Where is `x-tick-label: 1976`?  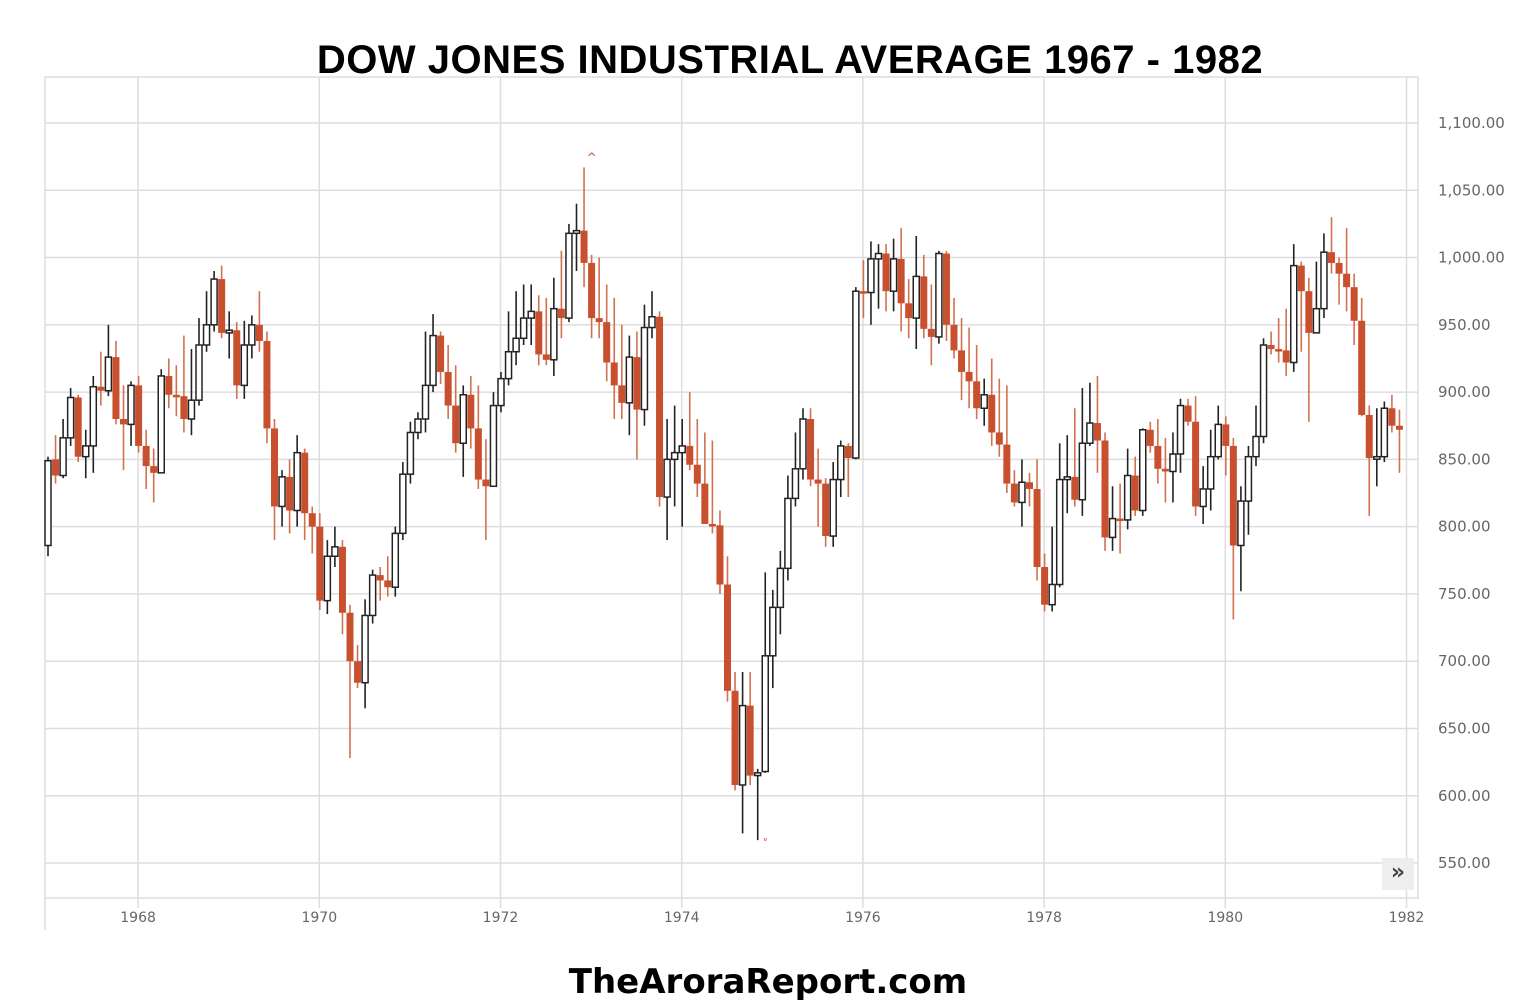
x-tick-label: 1976 is located at coordinates (863, 918).